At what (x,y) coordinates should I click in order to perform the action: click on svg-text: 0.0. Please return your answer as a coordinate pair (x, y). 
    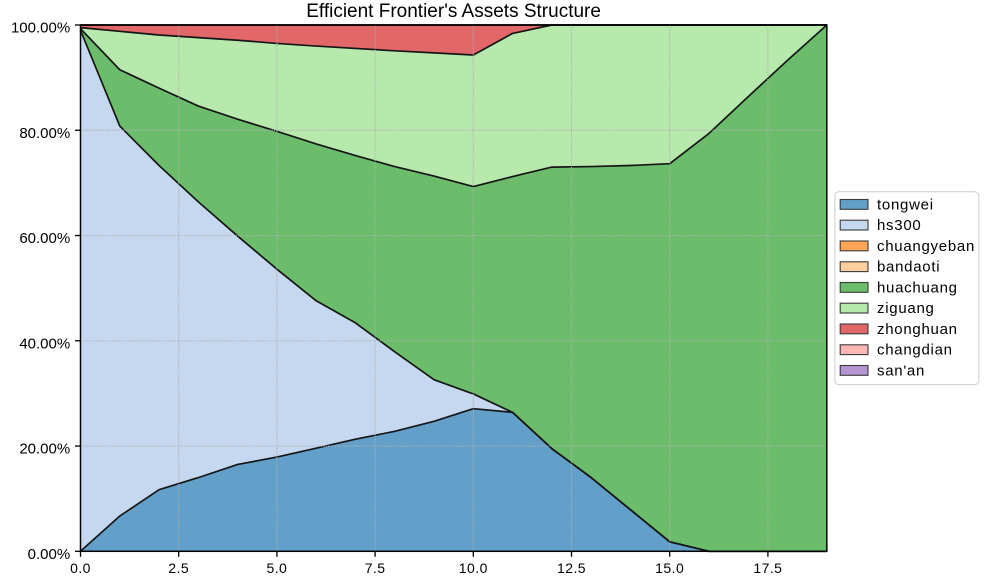
    Looking at the image, I should click on (80, 568).